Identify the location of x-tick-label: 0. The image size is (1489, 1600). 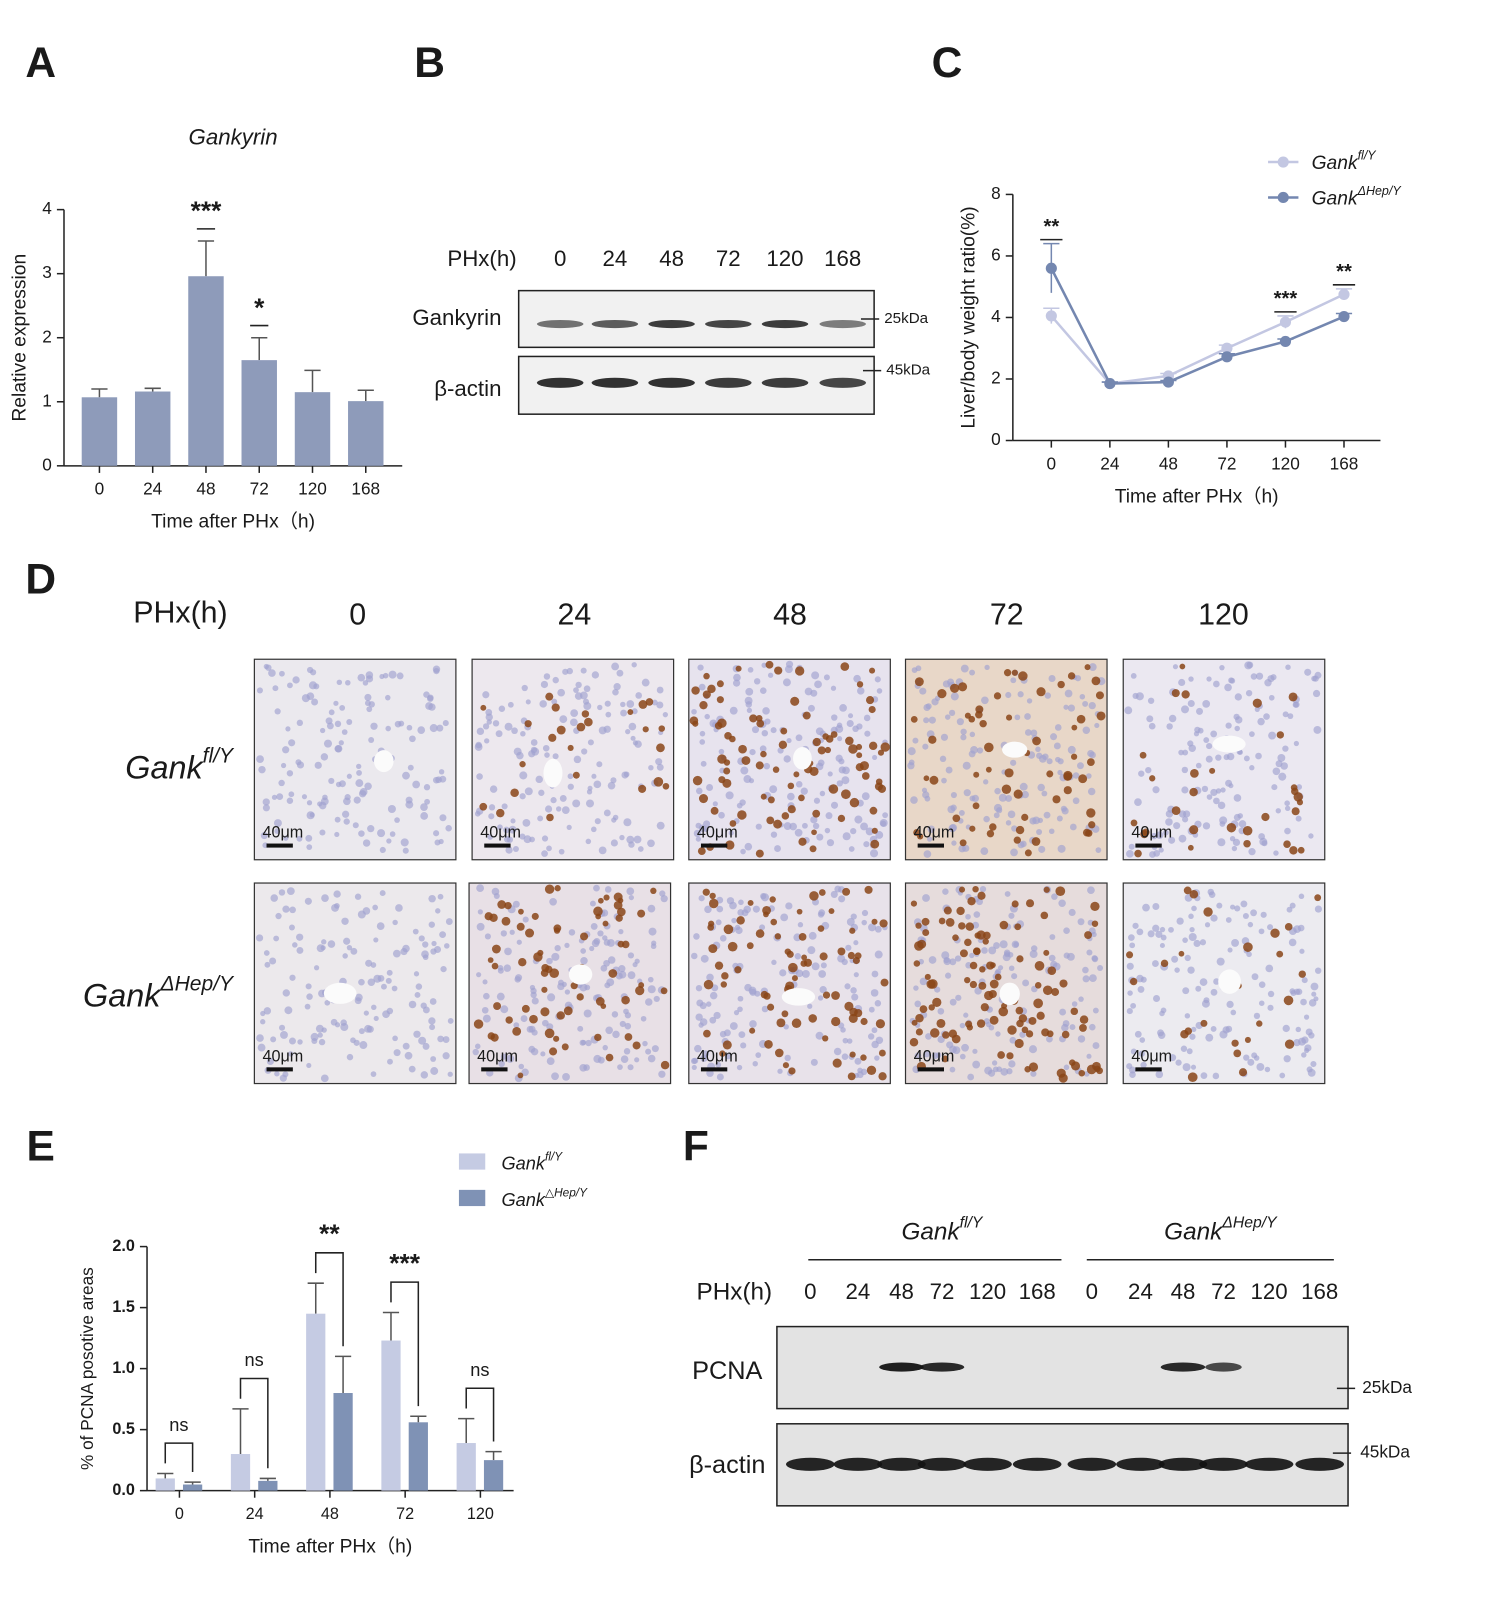
(1052, 463).